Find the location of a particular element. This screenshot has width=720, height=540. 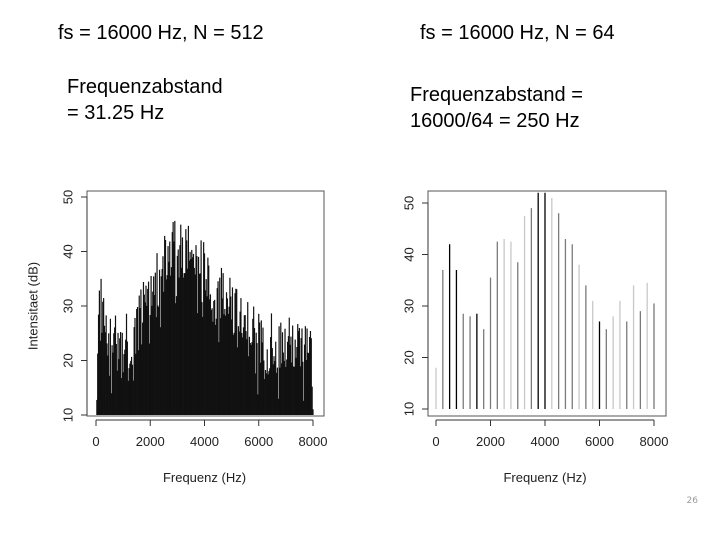

left-spacing-note: Frequenzabstand = 31.25 Hz is located at coordinates (145, 100).